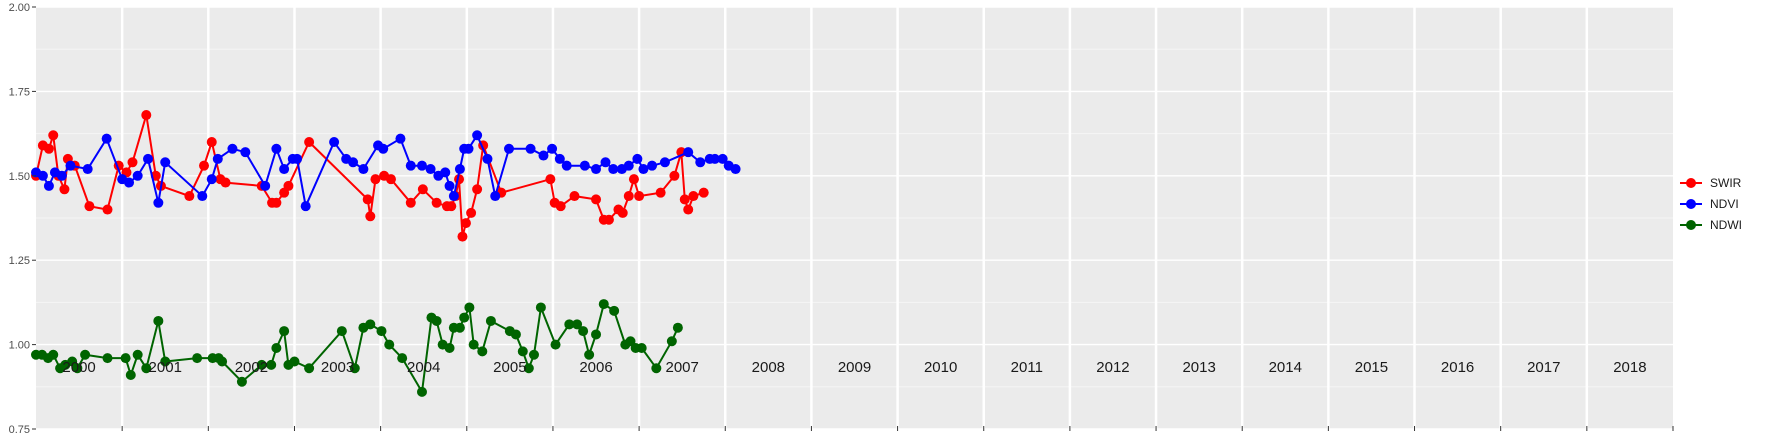 The image size is (1773, 442). Describe the element at coordinates (1726, 225) in the screenshot. I see `legend-label-ndwi: NDWI` at that location.